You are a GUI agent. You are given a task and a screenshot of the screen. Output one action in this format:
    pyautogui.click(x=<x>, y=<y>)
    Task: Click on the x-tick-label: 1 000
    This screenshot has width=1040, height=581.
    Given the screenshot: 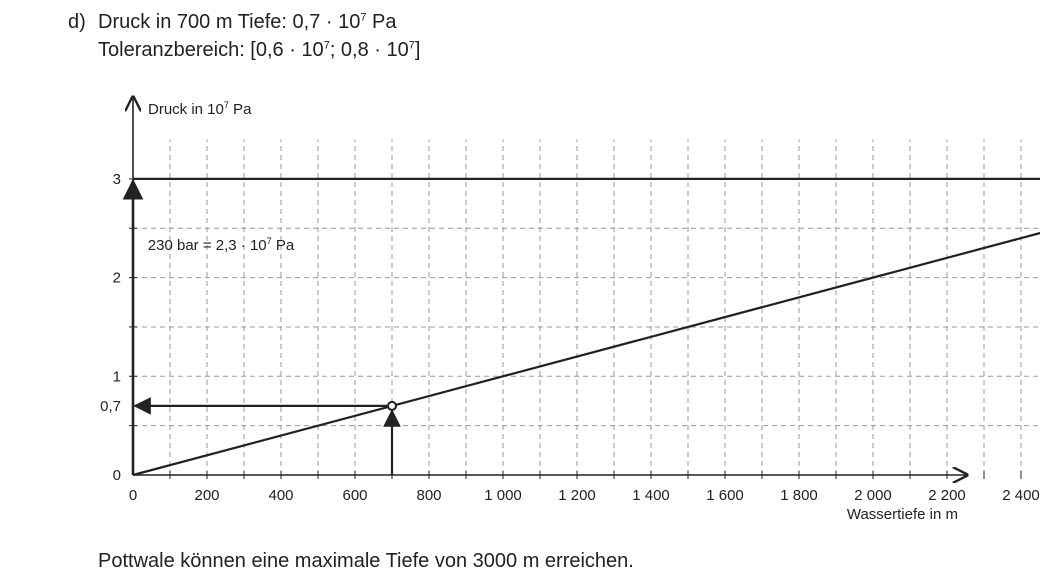 What is the action you would take?
    pyautogui.click(x=503, y=495)
    